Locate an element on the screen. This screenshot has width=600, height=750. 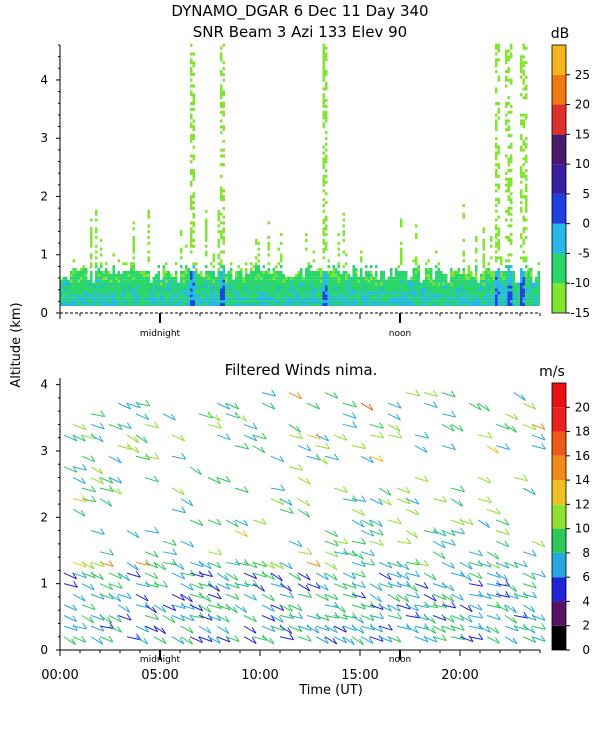
snr-colorbar-label: 0 is located at coordinates (586, 224).